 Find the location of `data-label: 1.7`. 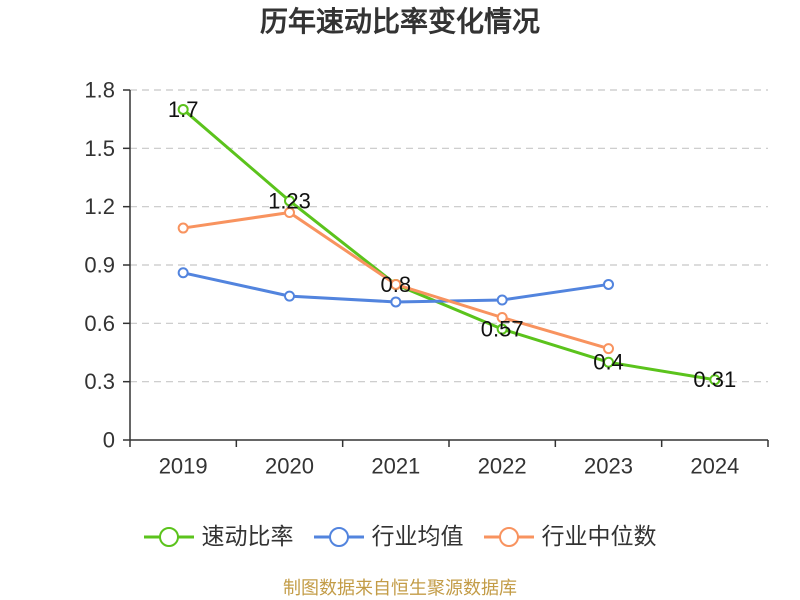

data-label: 1.7 is located at coordinates (183, 109).